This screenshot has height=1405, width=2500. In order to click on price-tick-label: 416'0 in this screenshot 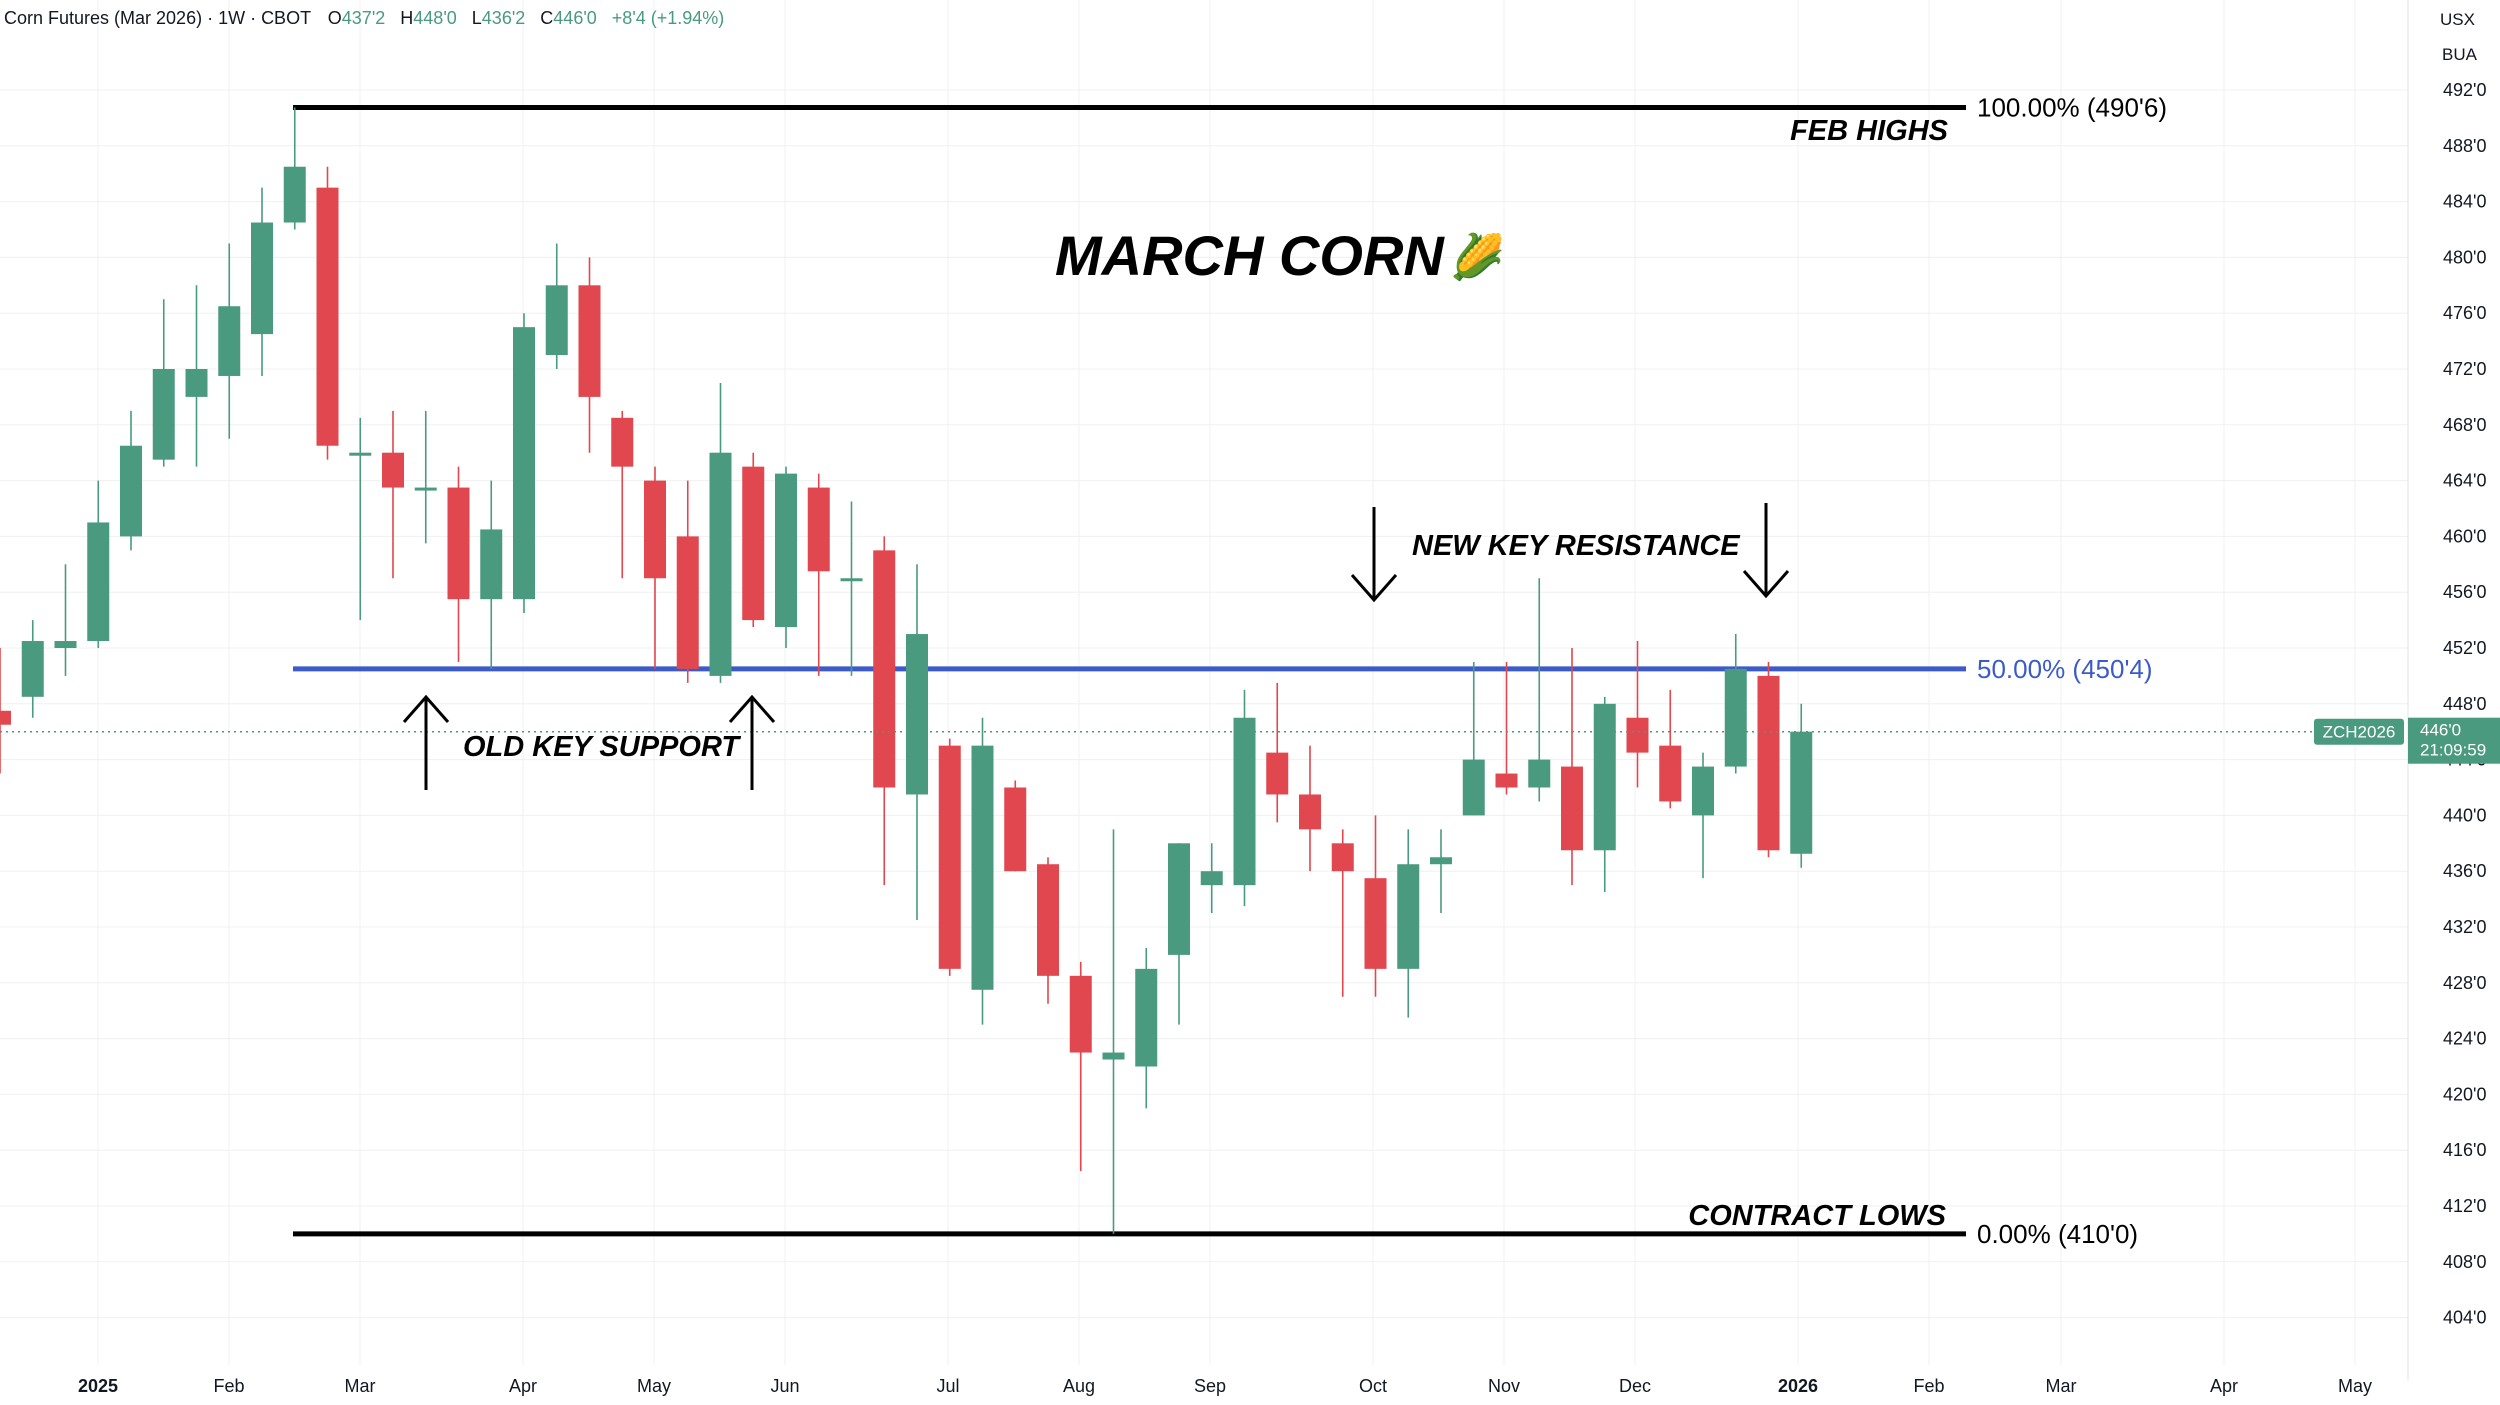, I will do `click(2464, 1150)`.